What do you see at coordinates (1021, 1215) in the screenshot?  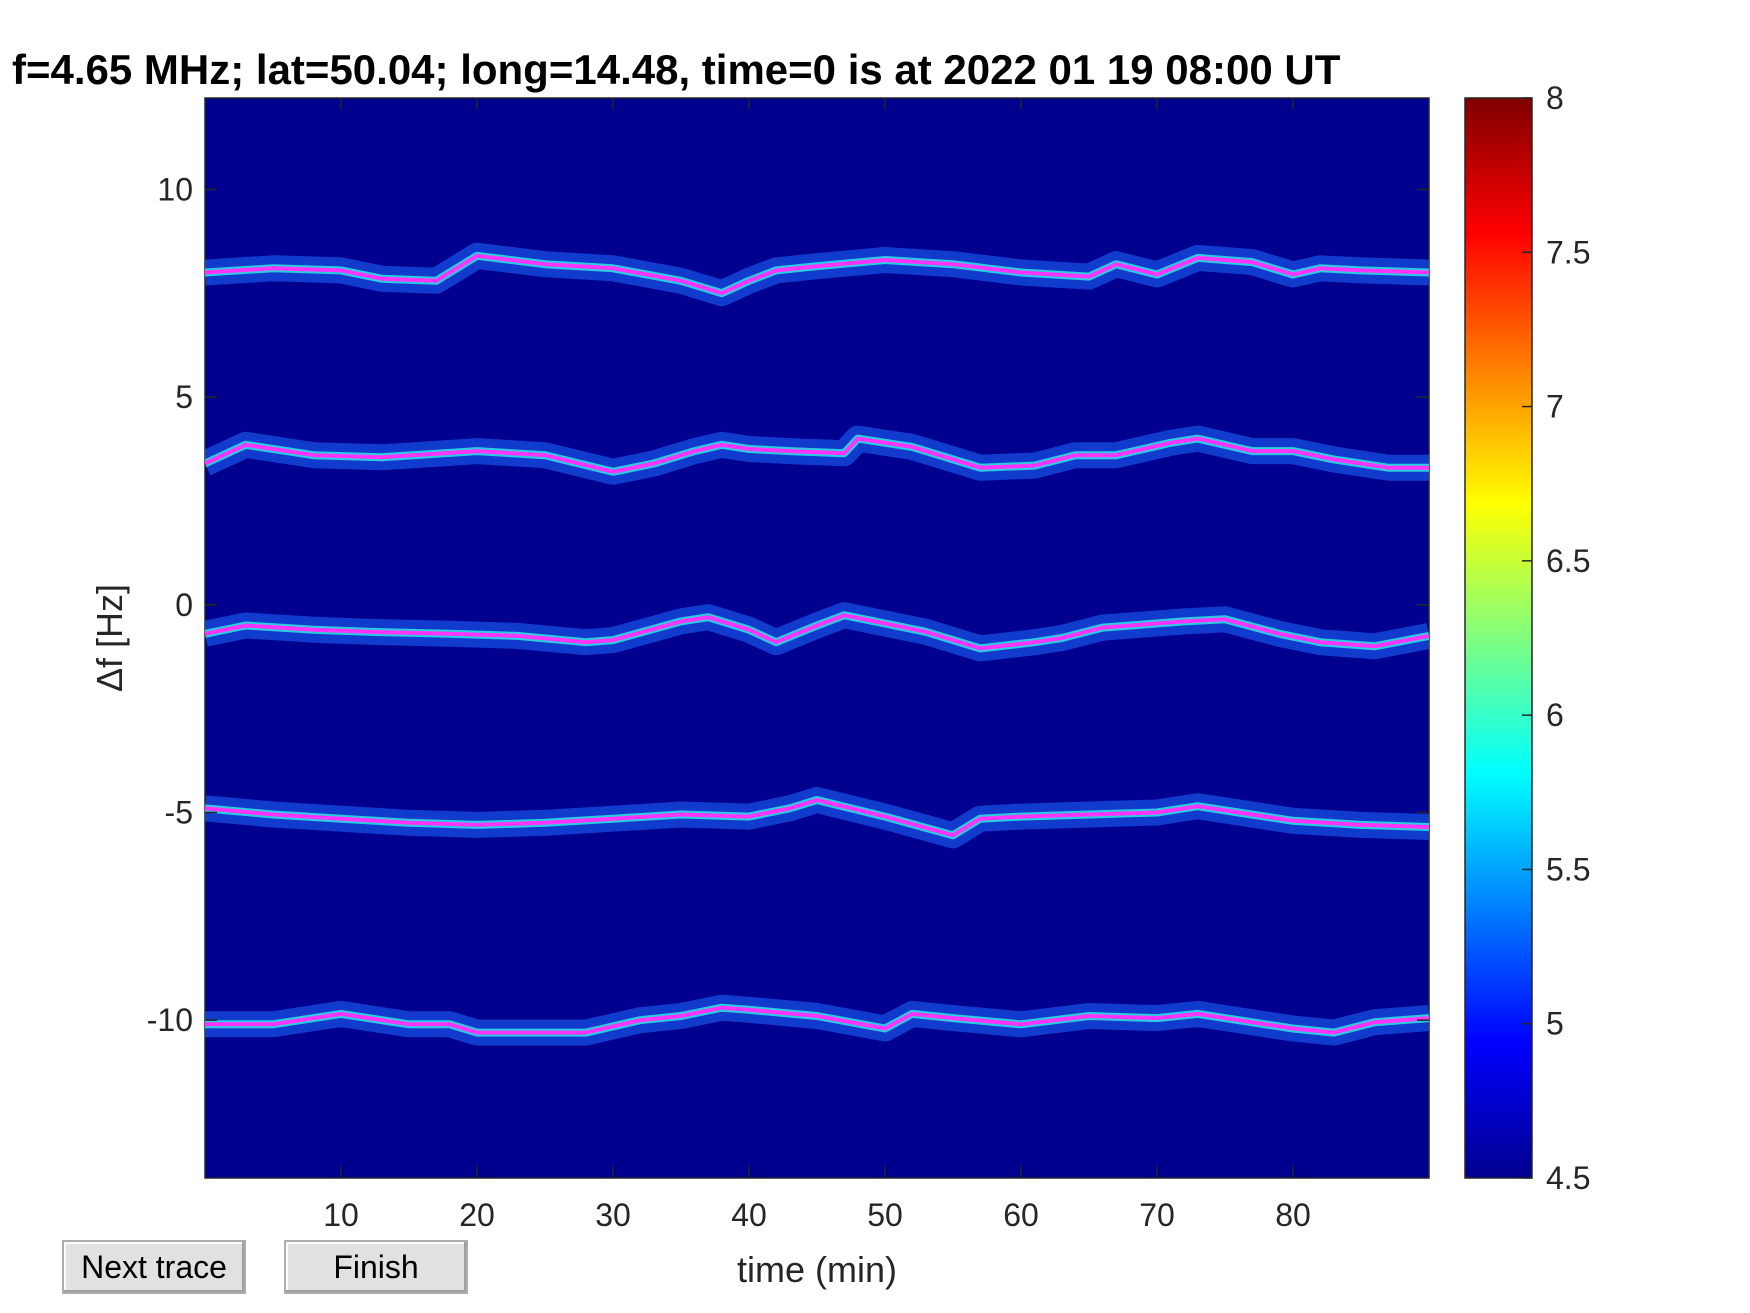 I see `x-tick-label: 60` at bounding box center [1021, 1215].